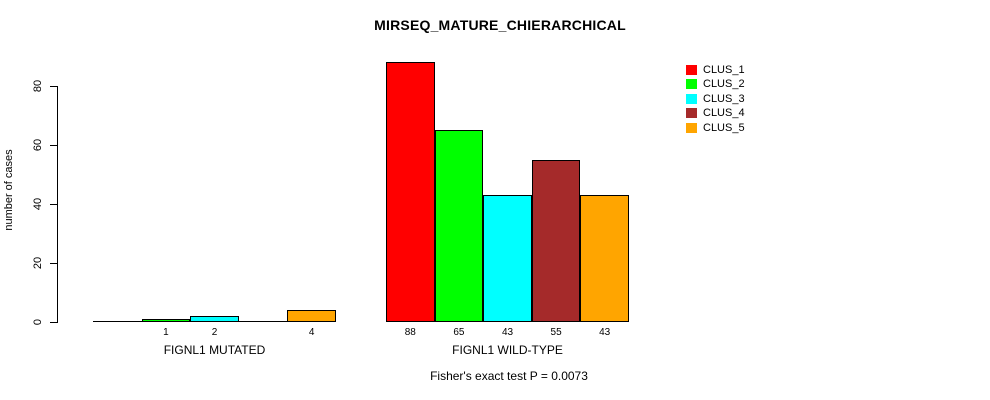 This screenshot has width=990, height=400. Describe the element at coordinates (724, 84) in the screenshot. I see `legend-label-clus_2: CLUS_2` at that location.